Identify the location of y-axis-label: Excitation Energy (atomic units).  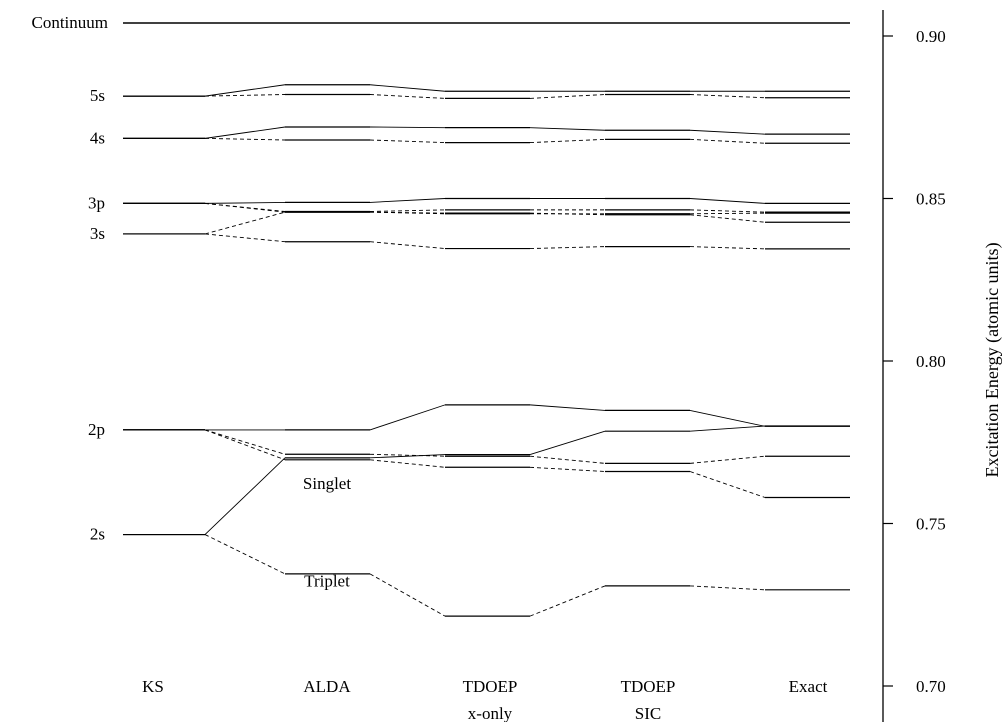
(992, 359).